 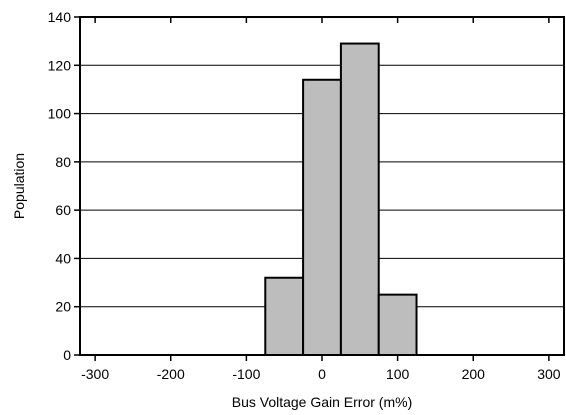 I want to click on x-tick-label: 200, so click(x=474, y=374).